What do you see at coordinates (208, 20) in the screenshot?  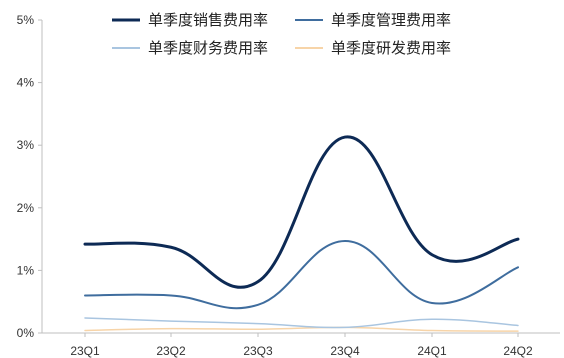 I see `legend-label: 单季度销售费用率` at bounding box center [208, 20].